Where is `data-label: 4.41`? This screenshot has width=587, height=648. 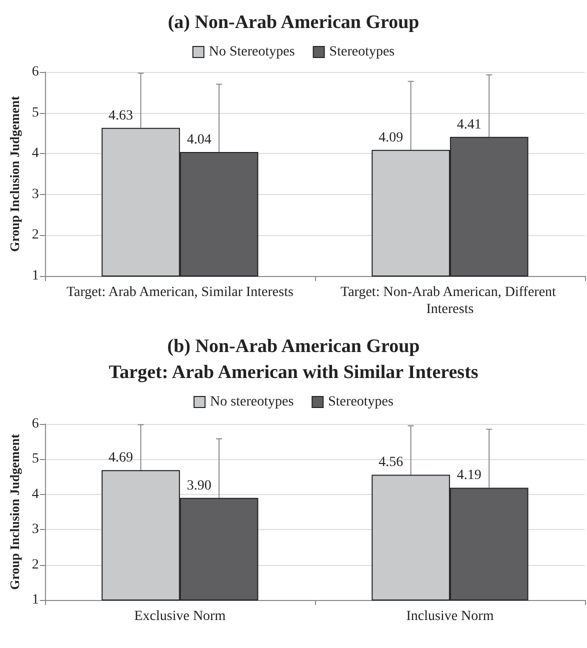 data-label: 4.41 is located at coordinates (469, 124).